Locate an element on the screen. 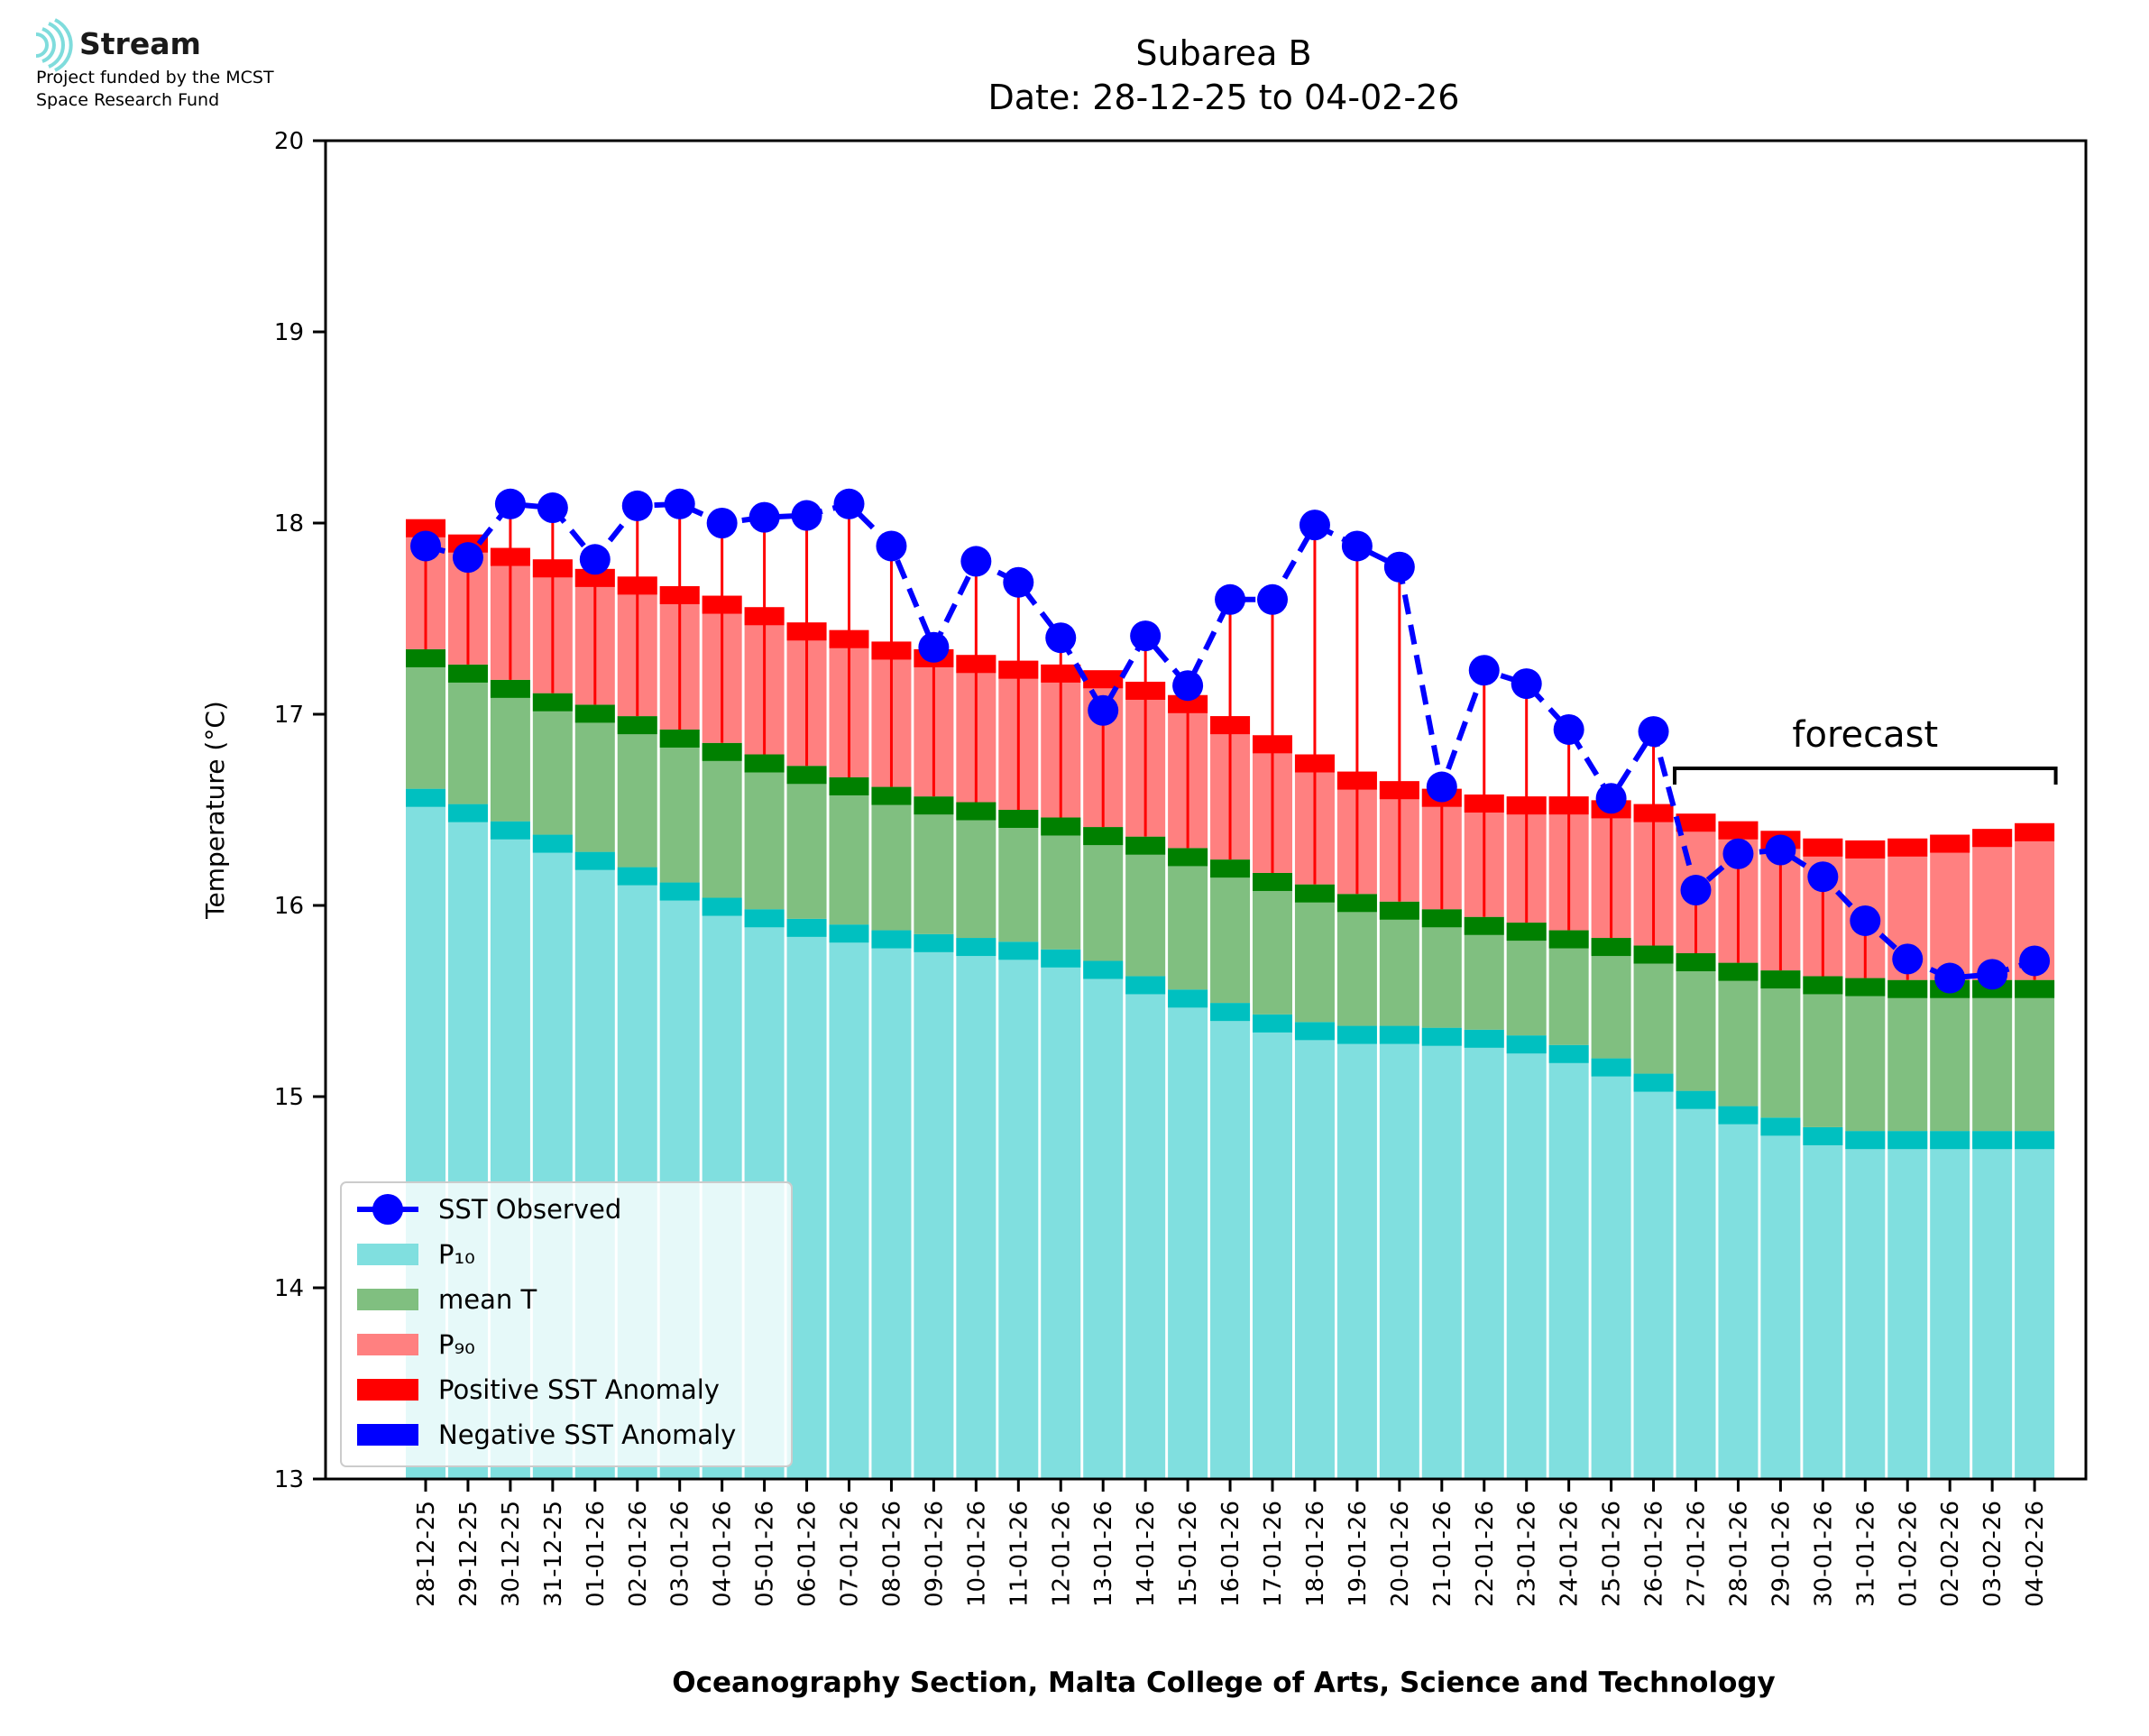 This screenshot has height=1736, width=2149. legend-item: Negative SST Anomaly is located at coordinates (546, 1435).